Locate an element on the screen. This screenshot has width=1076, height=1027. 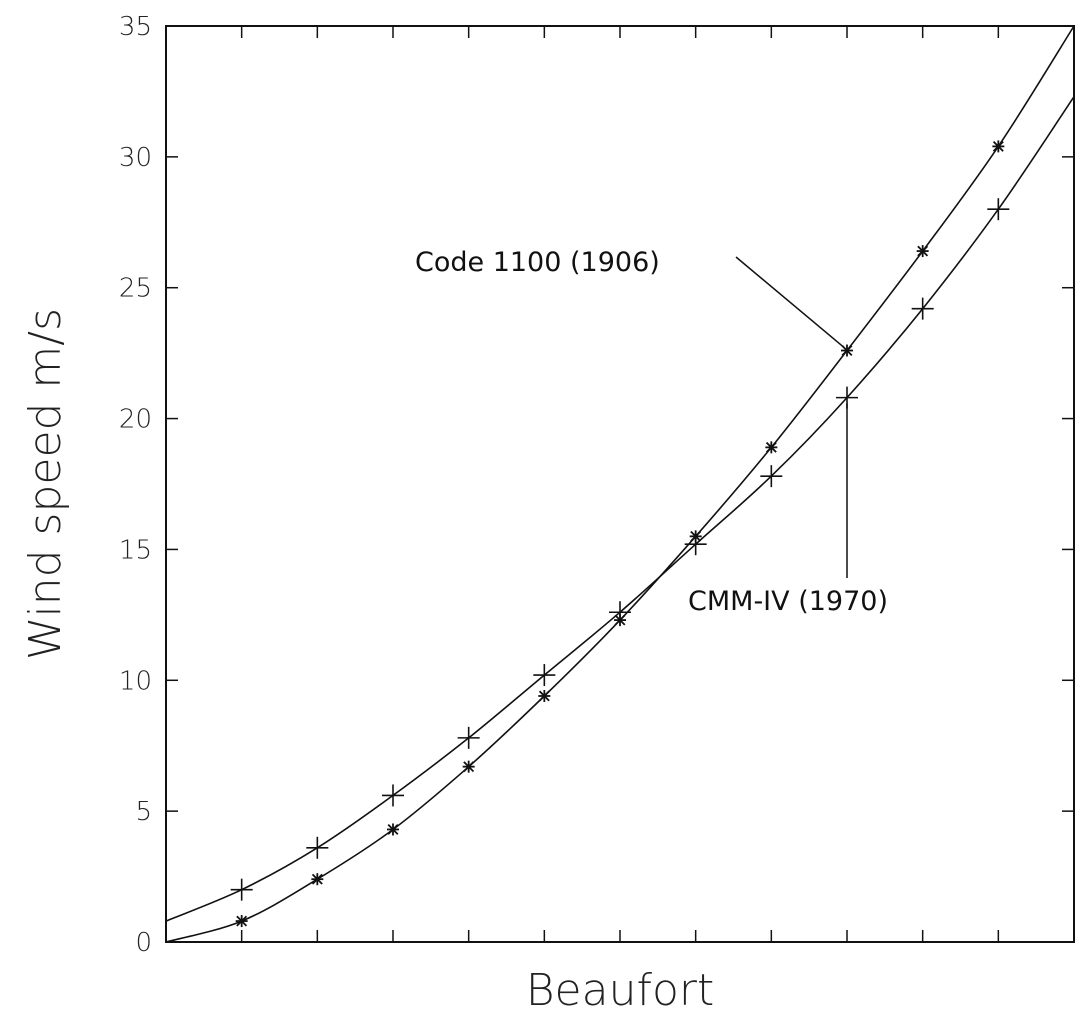
y-tick-label: 0 is located at coordinates (143, 943).